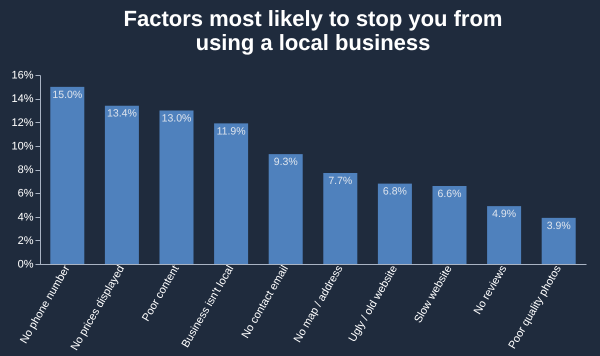 The height and width of the screenshot is (356, 600). Describe the element at coordinates (558, 226) in the screenshot. I see `data-label: 3.9%` at that location.